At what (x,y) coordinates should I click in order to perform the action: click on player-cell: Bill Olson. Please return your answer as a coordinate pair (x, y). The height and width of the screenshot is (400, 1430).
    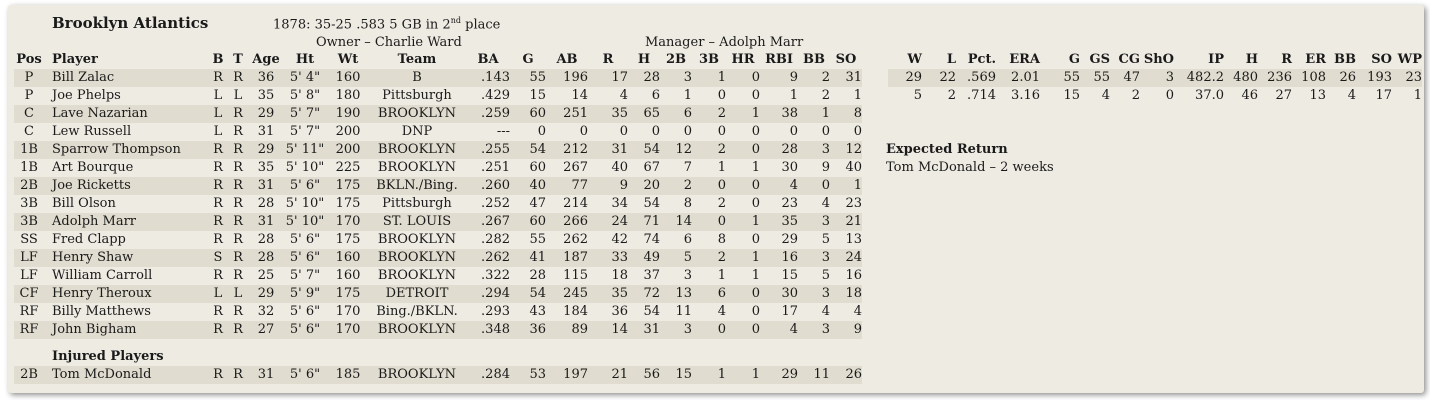
    Looking at the image, I should click on (84, 203).